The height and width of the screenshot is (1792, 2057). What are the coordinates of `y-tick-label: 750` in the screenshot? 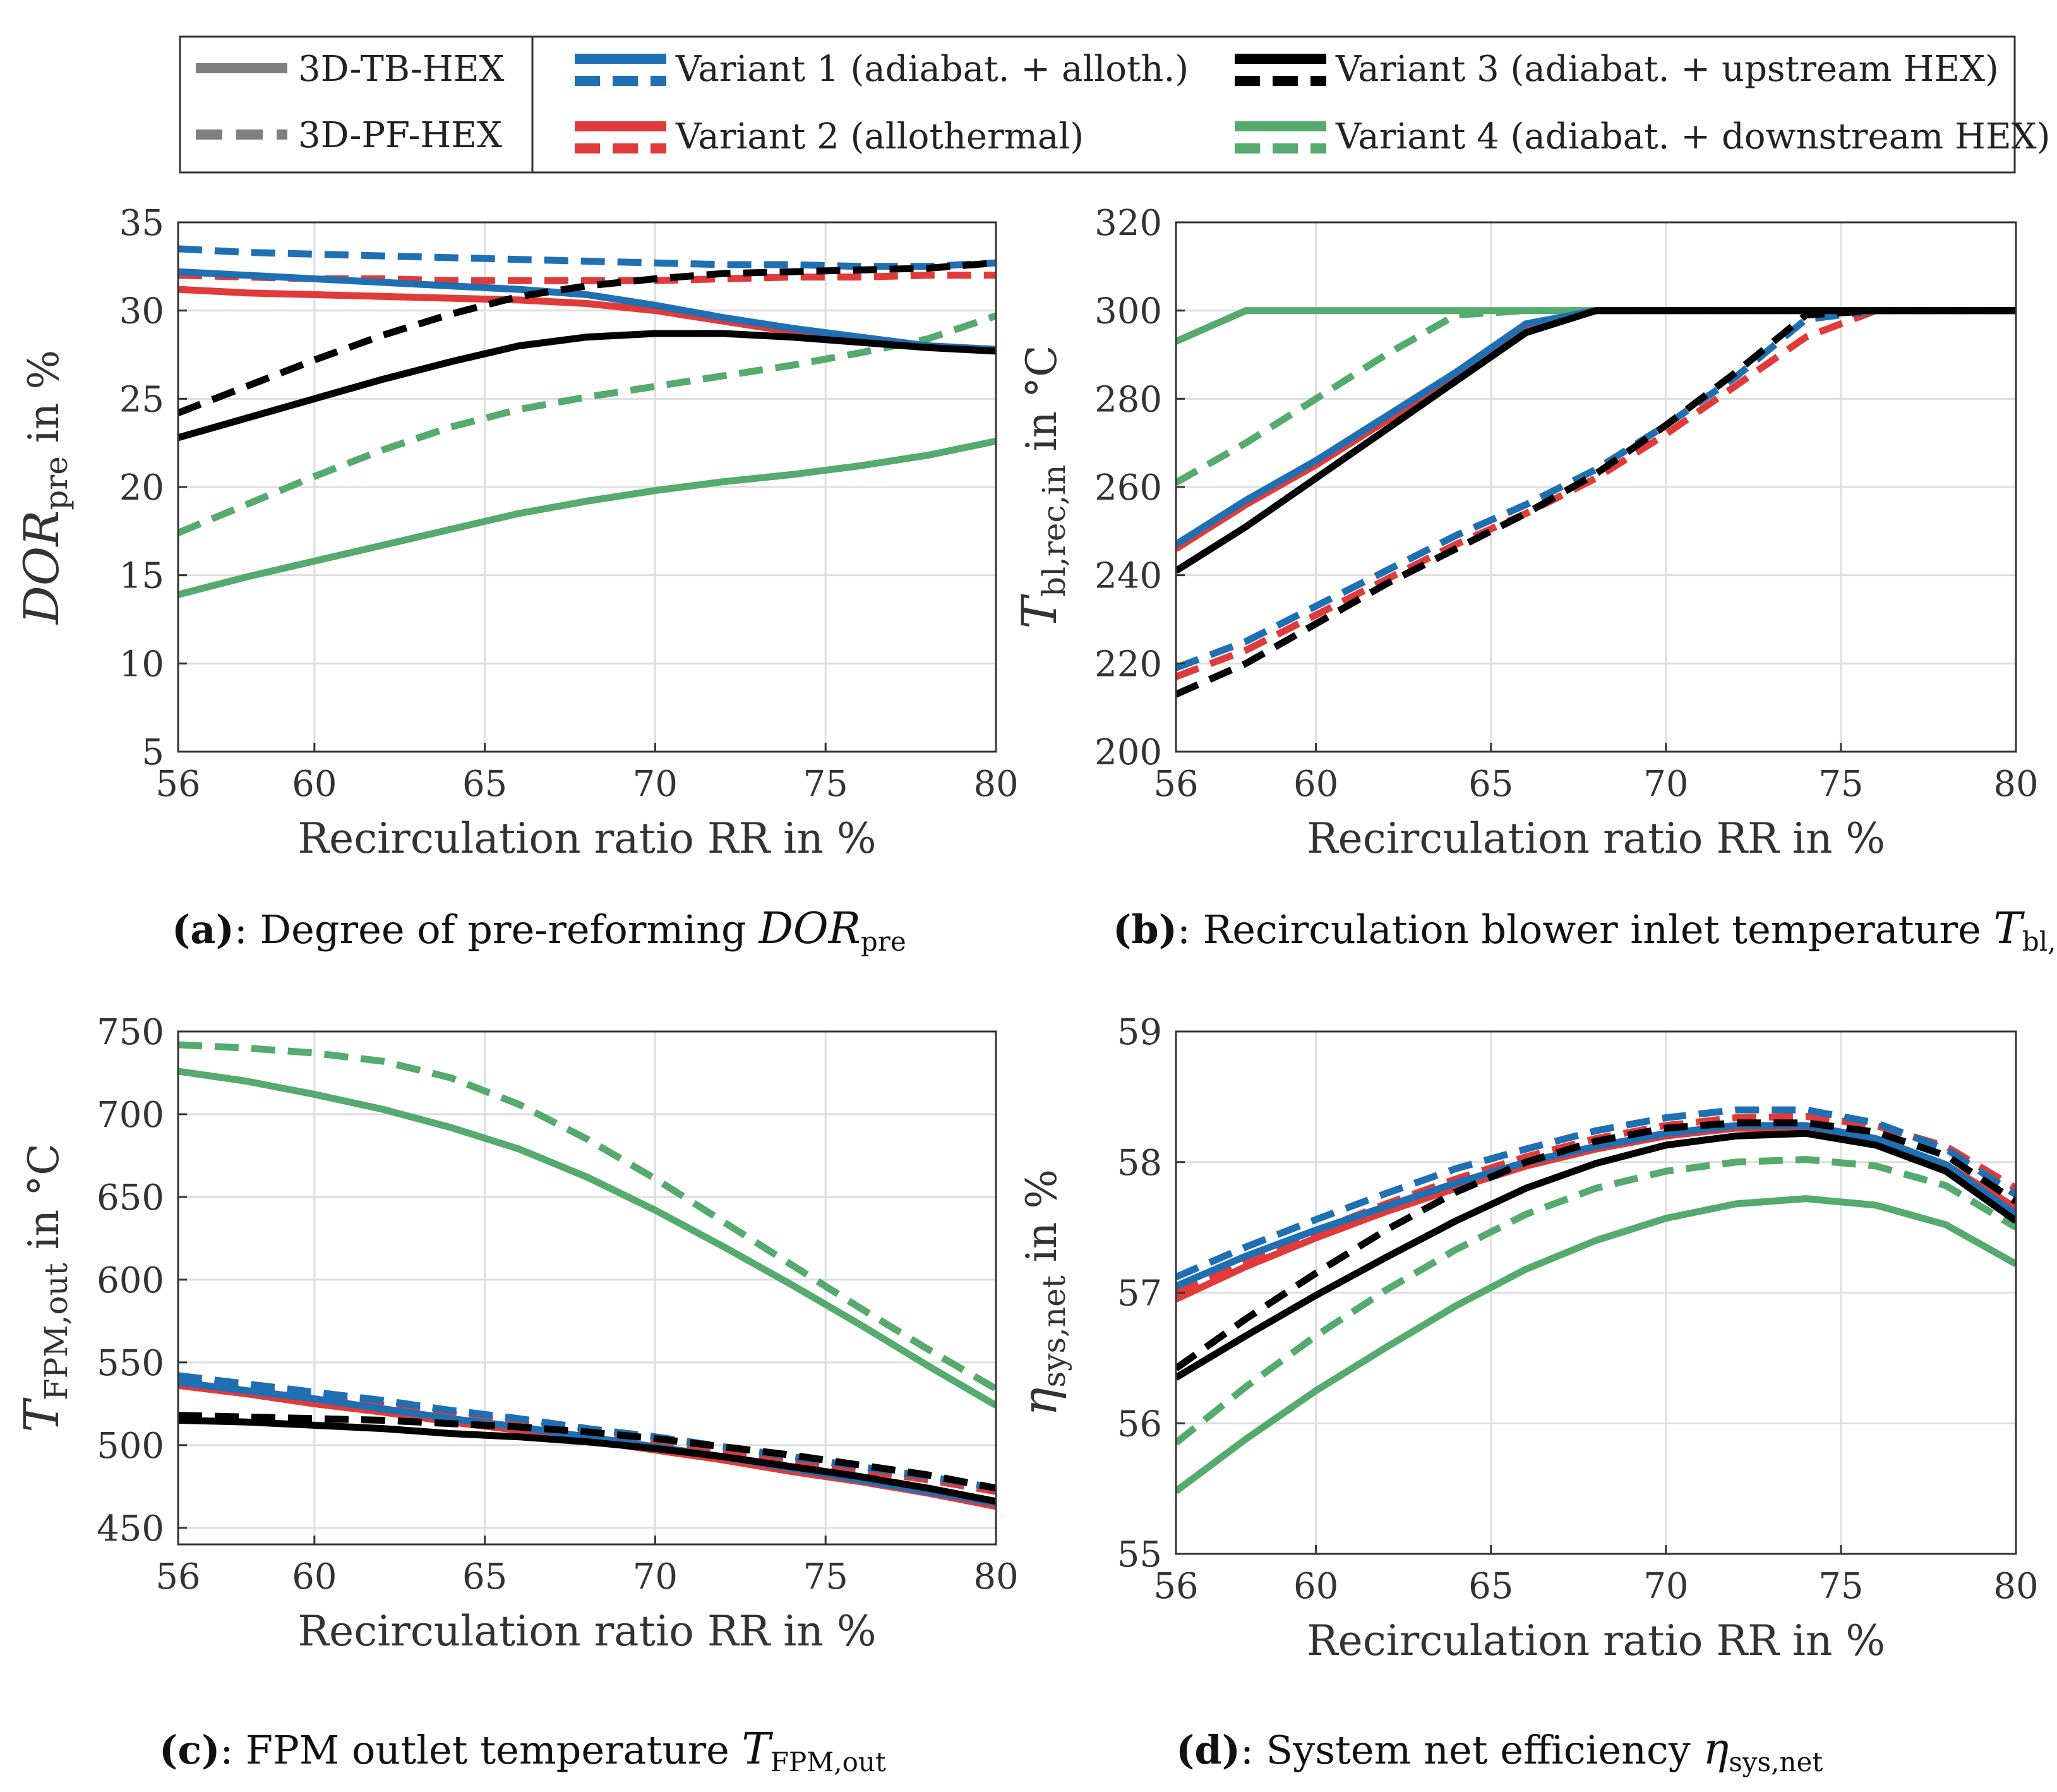 It's located at (131, 1032).